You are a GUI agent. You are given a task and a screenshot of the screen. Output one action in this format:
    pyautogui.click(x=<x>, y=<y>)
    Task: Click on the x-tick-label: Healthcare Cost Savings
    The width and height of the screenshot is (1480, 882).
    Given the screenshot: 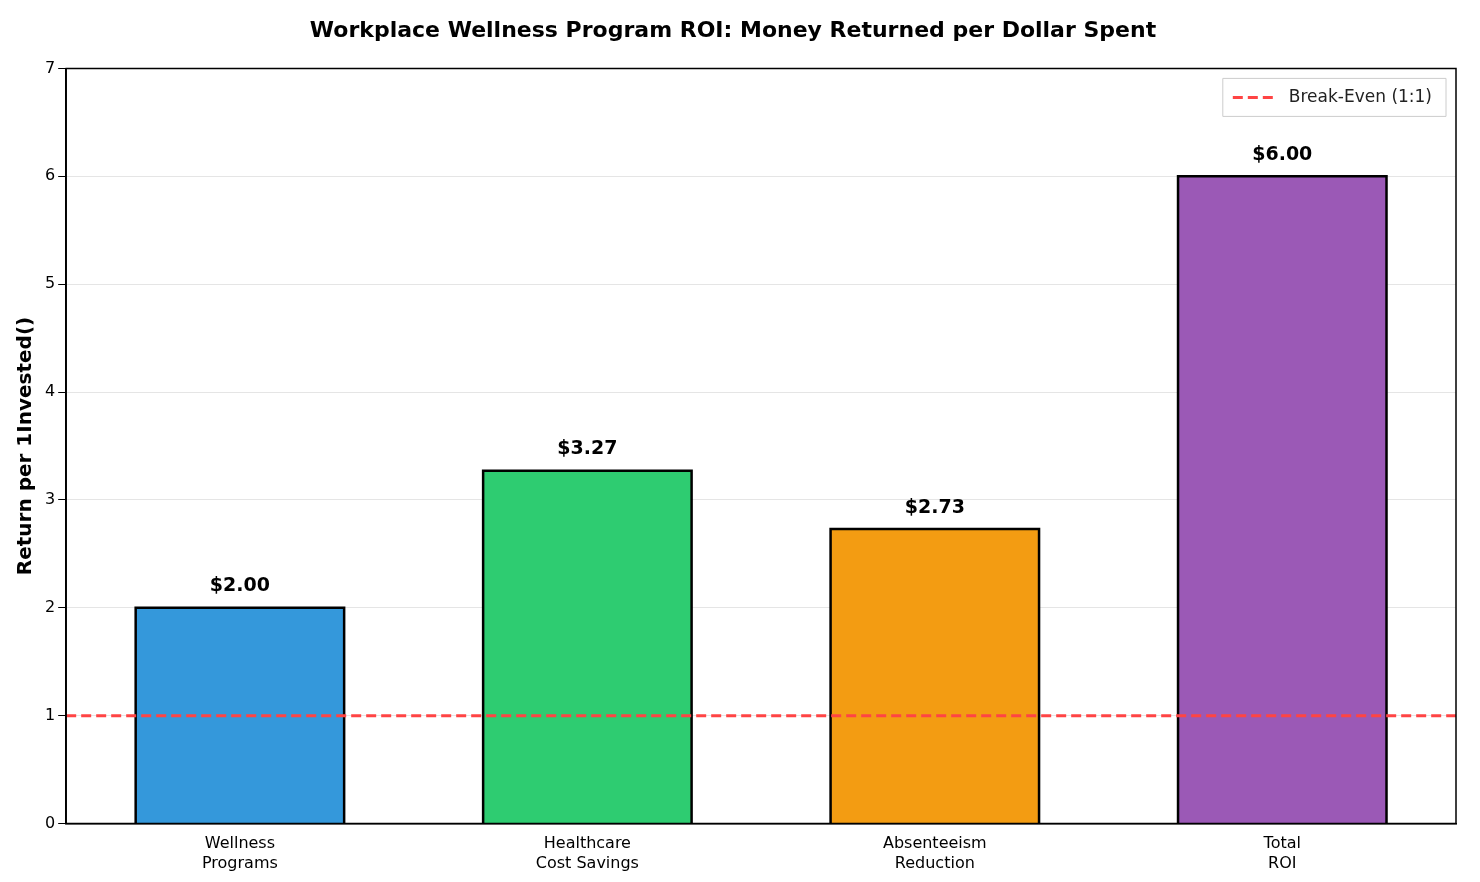 What is the action you would take?
    pyautogui.click(x=587, y=852)
    